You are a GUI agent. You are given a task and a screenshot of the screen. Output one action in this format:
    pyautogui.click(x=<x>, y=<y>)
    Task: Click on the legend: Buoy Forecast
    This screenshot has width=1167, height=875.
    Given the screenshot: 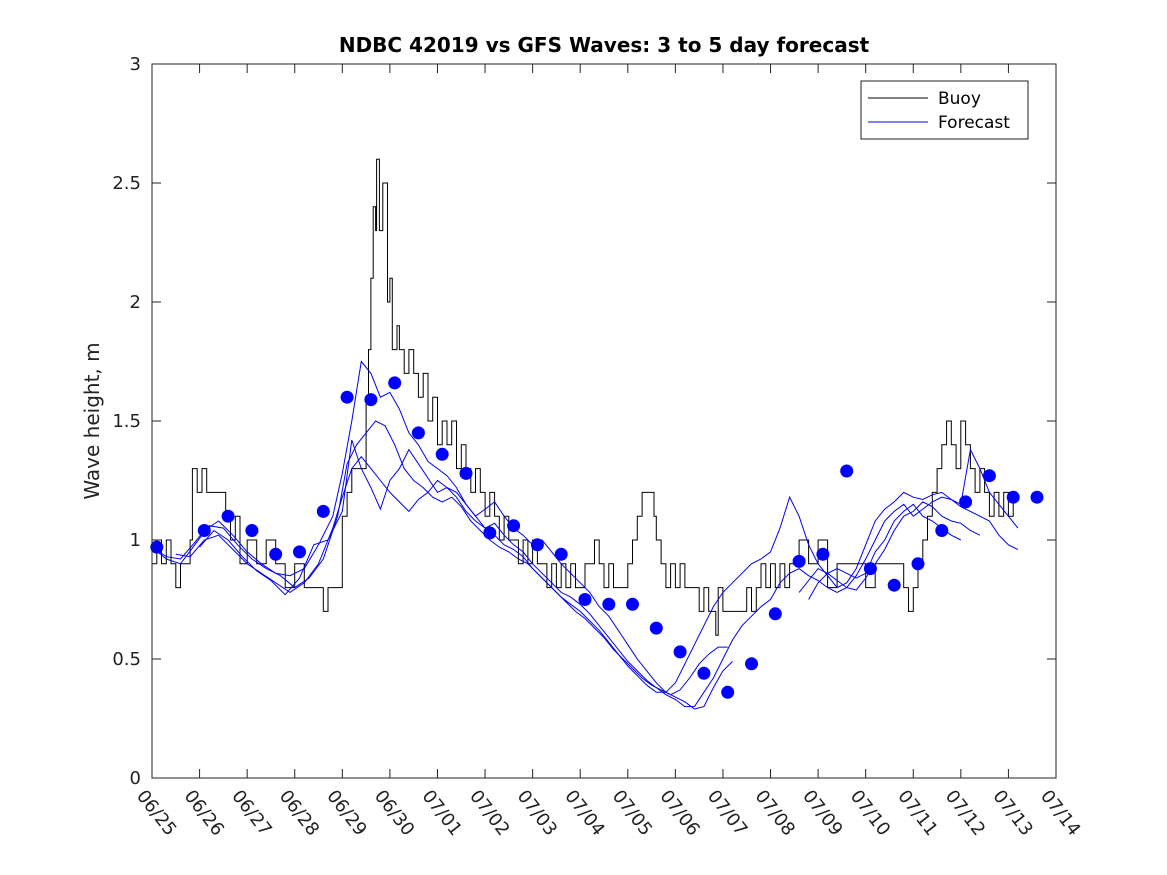 What is the action you would take?
    pyautogui.click(x=944, y=110)
    